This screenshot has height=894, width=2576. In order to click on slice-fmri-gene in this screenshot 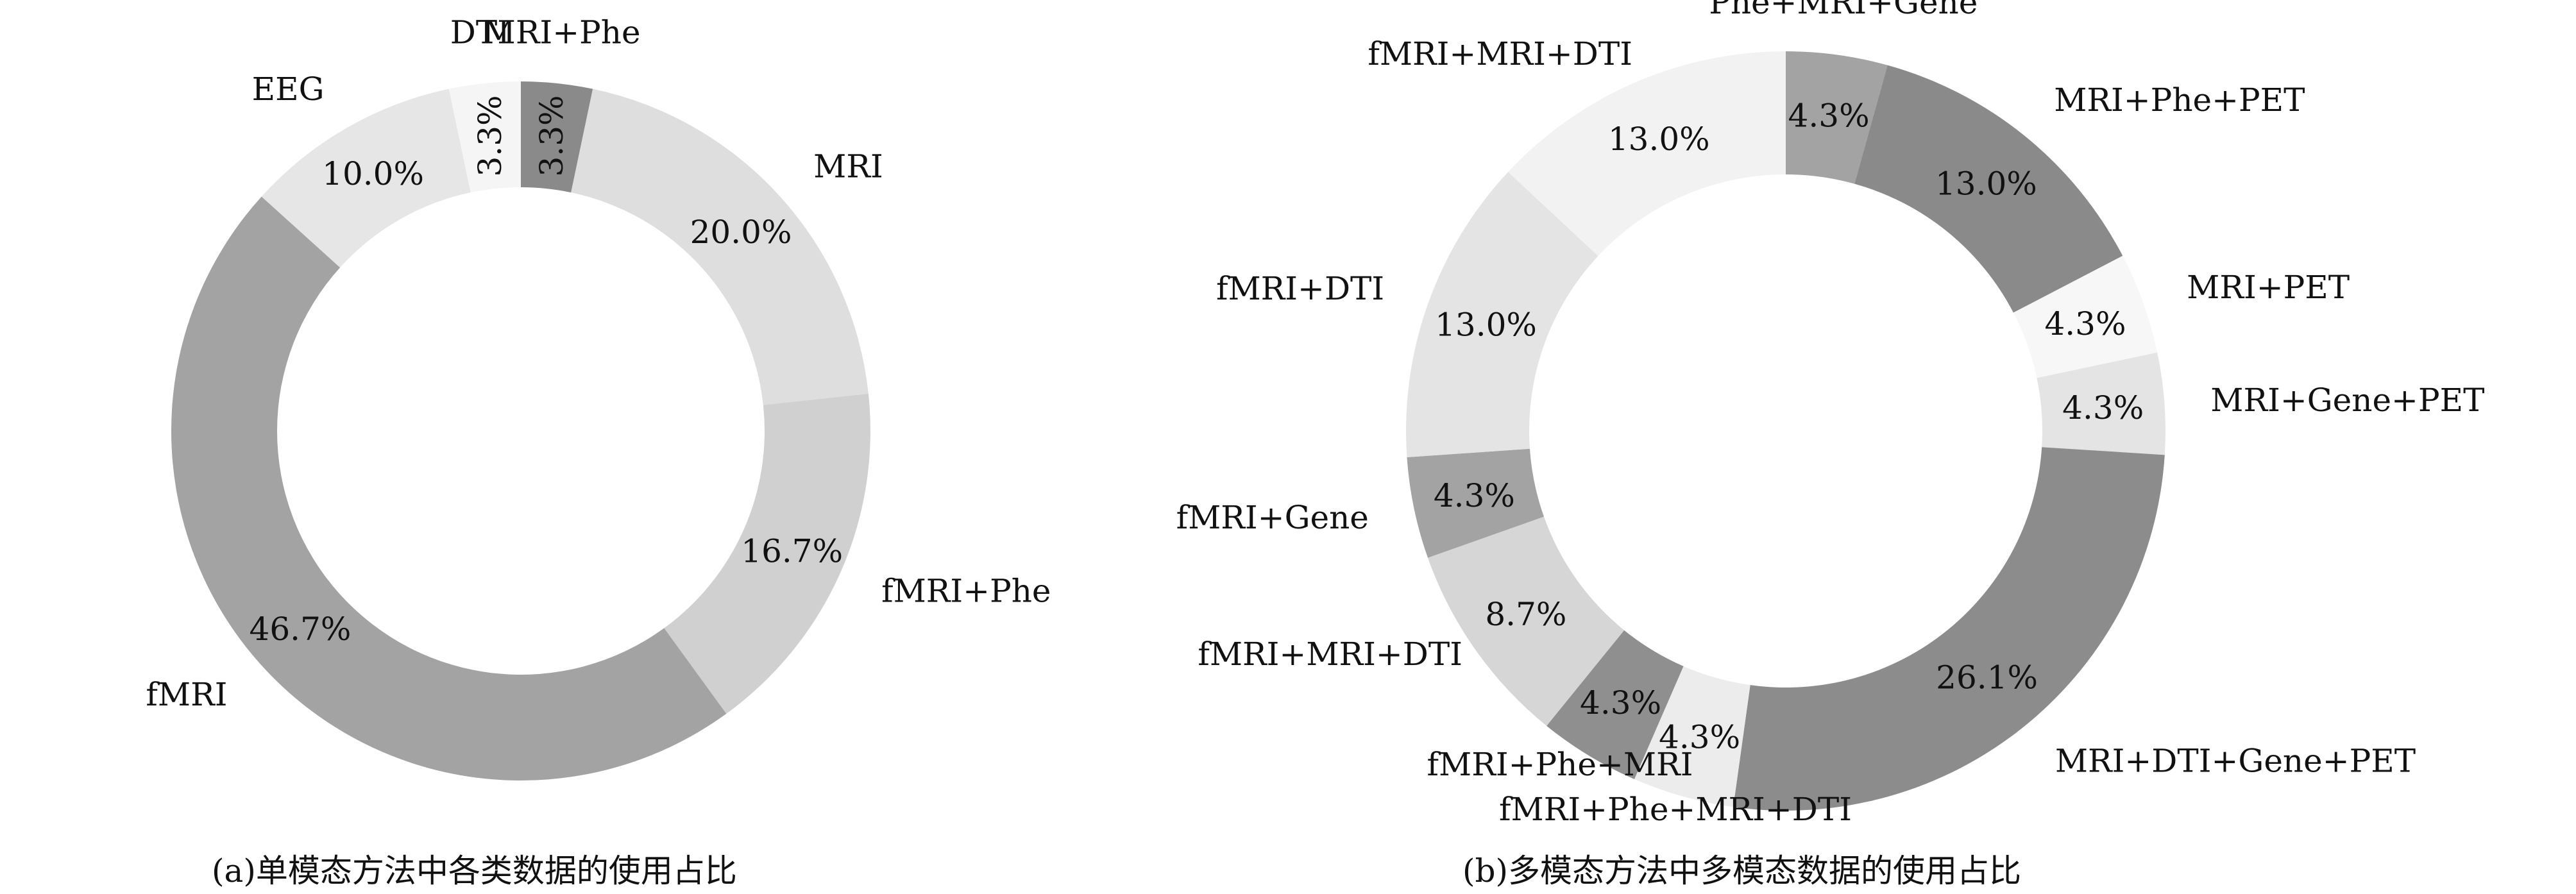, I will do `click(1475, 503)`.